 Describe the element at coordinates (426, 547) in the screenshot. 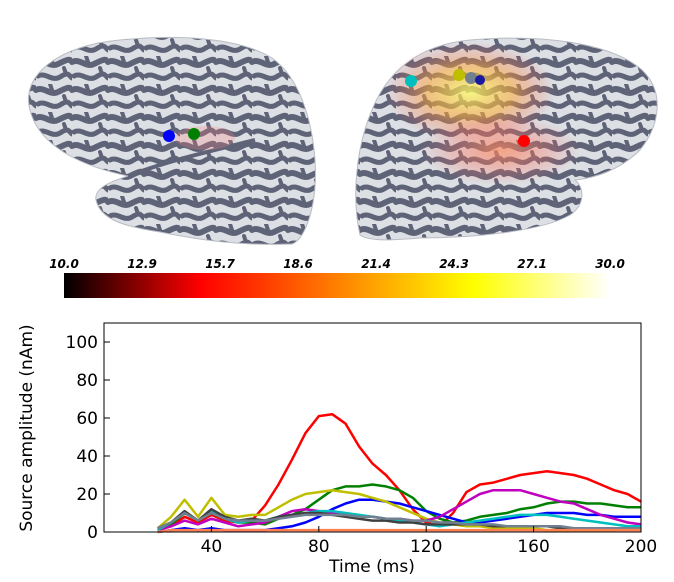

I see `x-tick-label: 120` at that location.